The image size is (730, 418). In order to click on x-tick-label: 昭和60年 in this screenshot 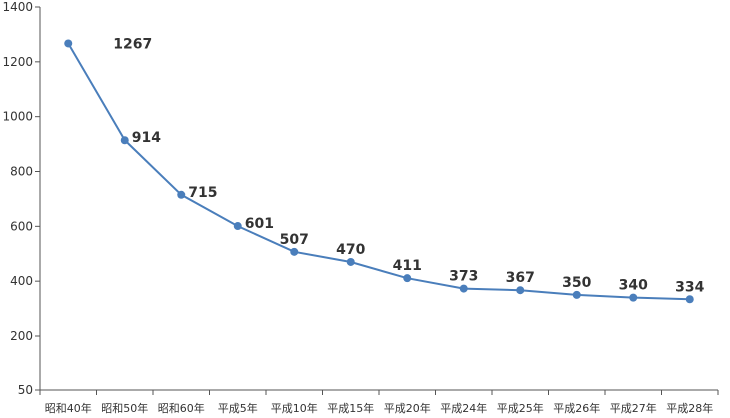, I will do `click(181, 408)`.